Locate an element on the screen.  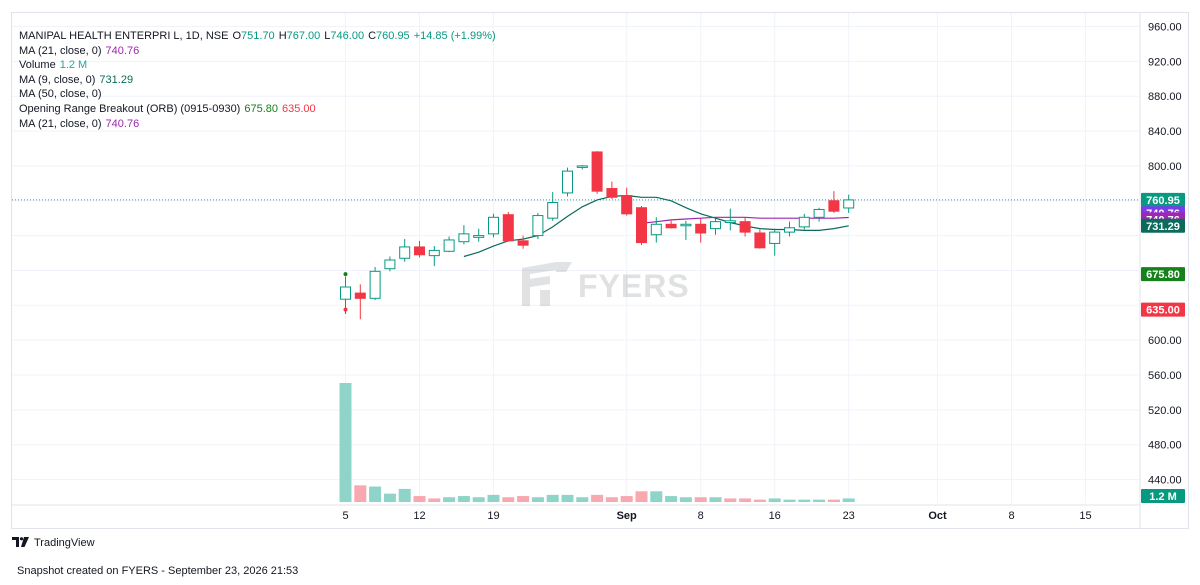
legend-ma21-row: MA (21, close, 0) 740.76 is located at coordinates (259, 51).